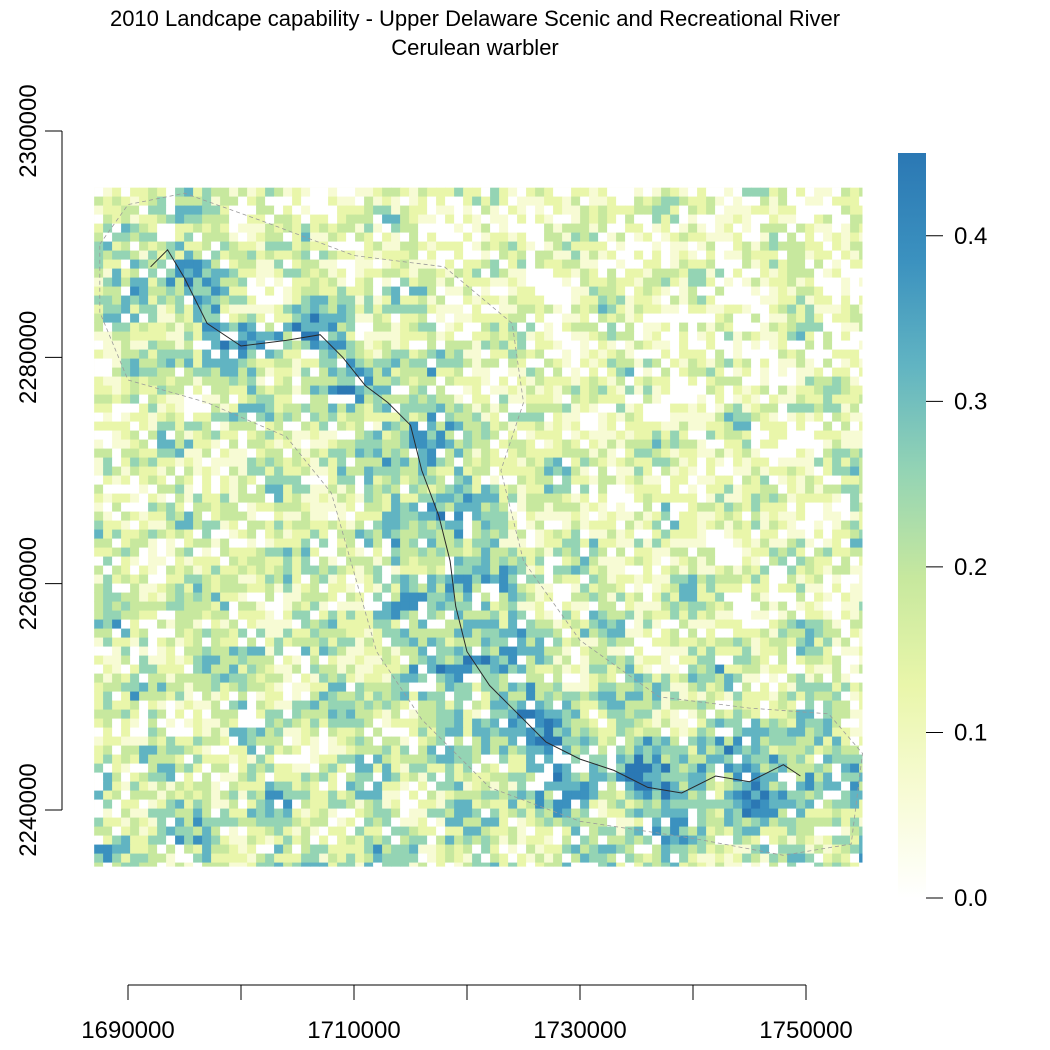  What do you see at coordinates (28, 357) in the screenshot?
I see `y-tick-label: 2280000` at bounding box center [28, 357].